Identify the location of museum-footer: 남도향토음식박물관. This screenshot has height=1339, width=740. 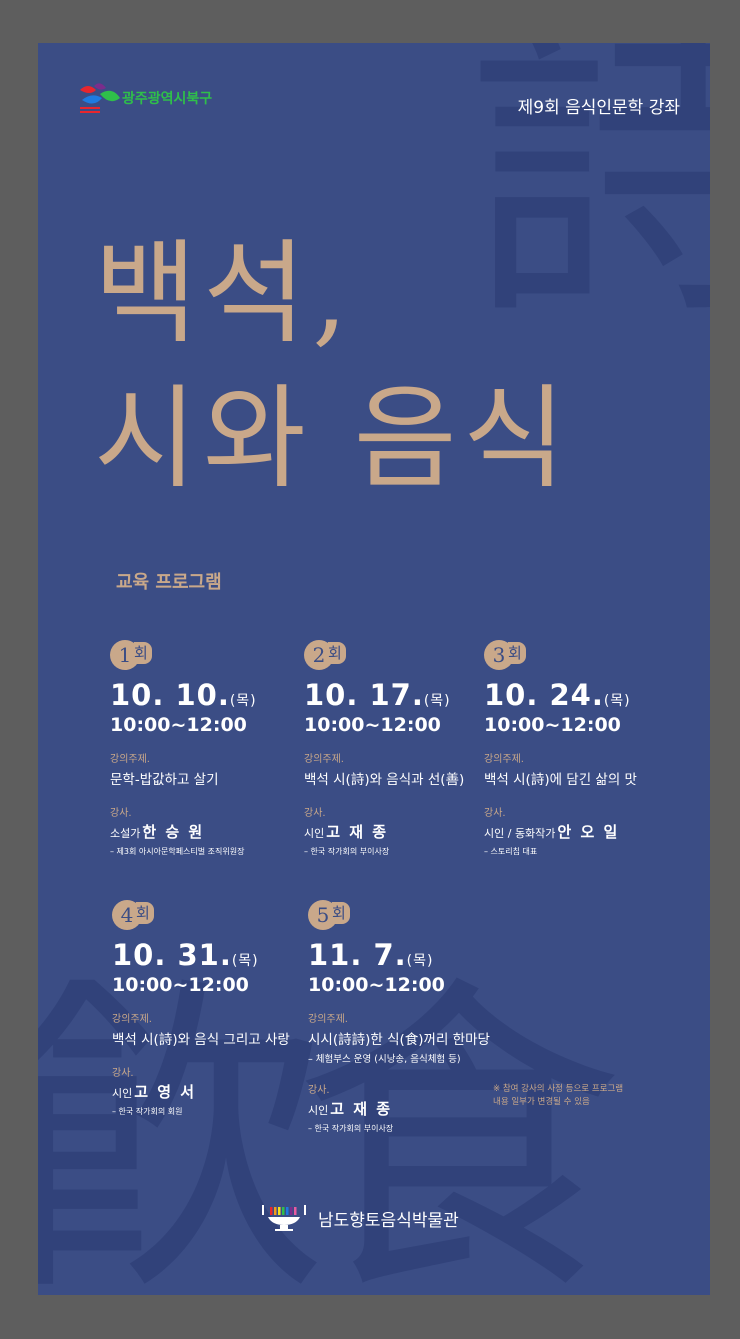
(359, 1218).